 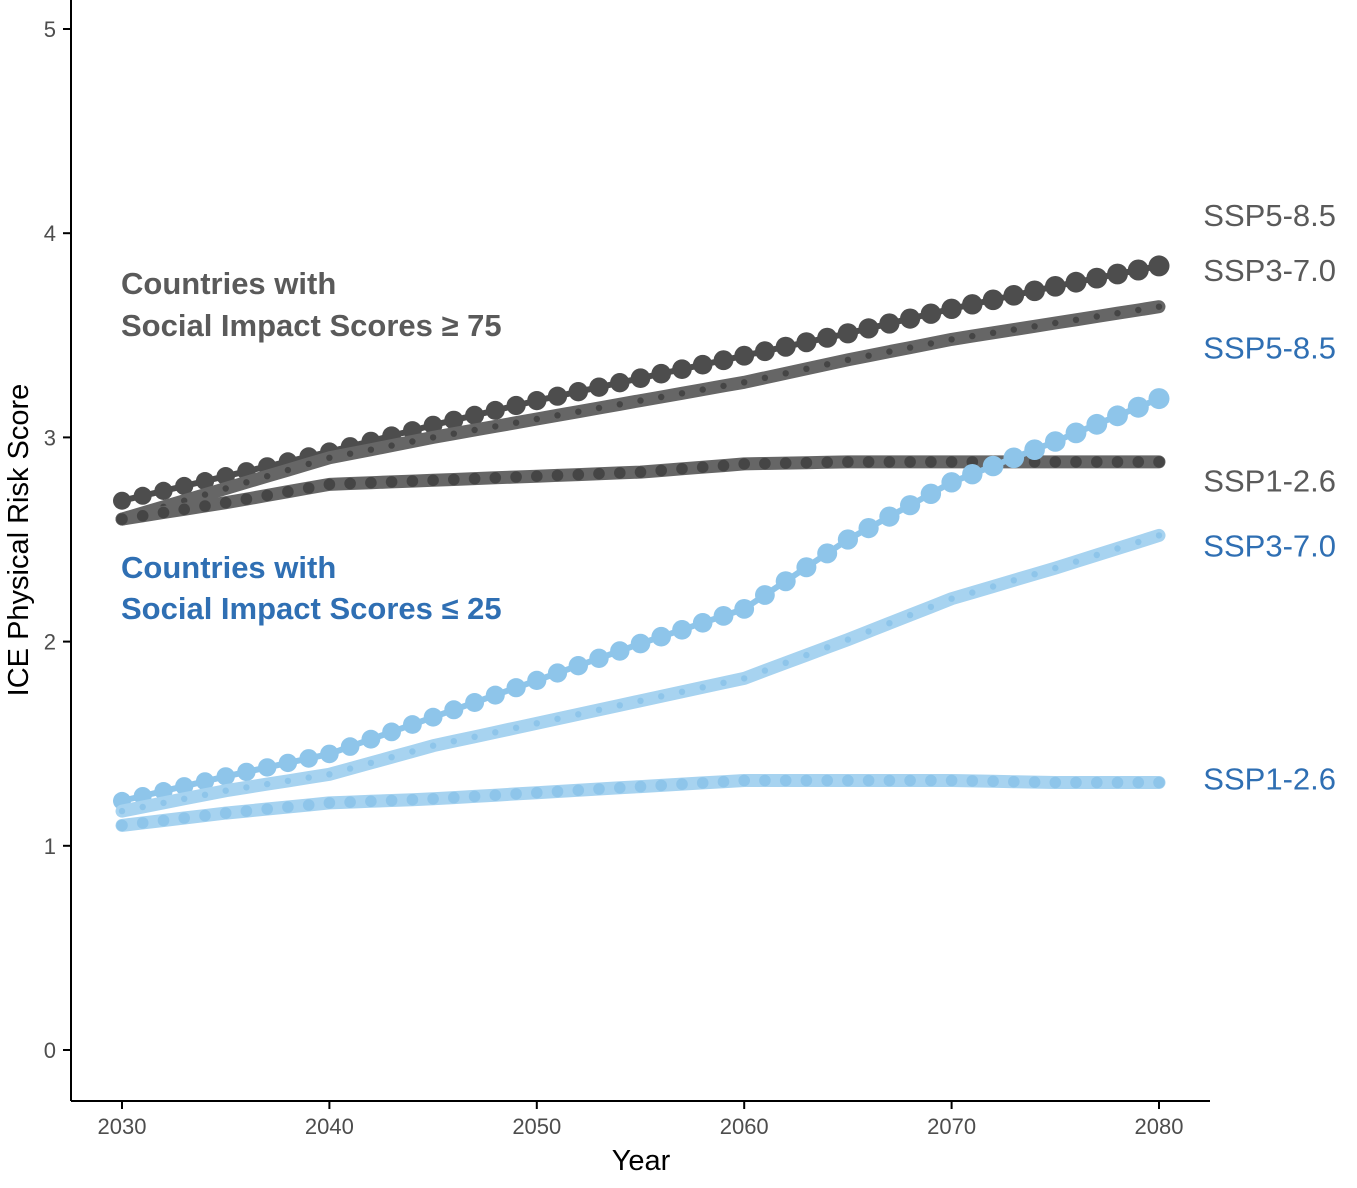 What do you see at coordinates (57, 540) in the screenshot?
I see `y-axis-ticks: 0 1 2 3 4 5` at bounding box center [57, 540].